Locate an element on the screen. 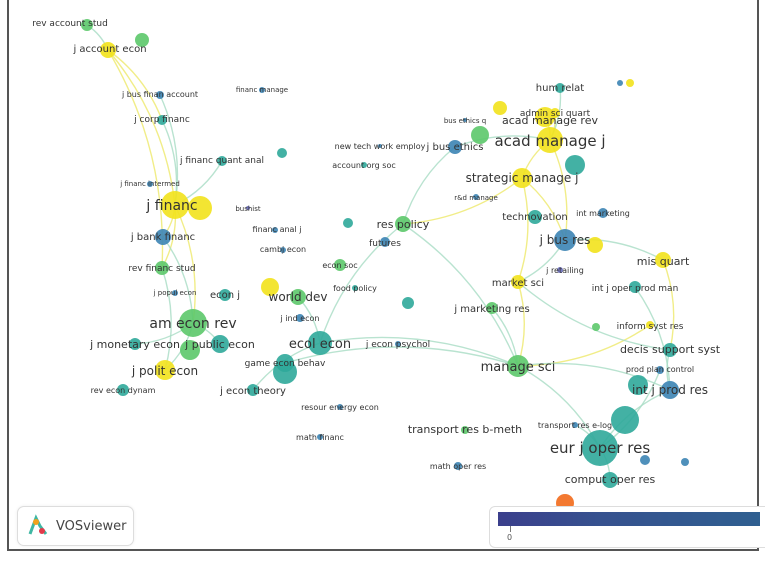 This screenshot has width=765, height=561. node-label: decis support syst is located at coordinates (670, 349).